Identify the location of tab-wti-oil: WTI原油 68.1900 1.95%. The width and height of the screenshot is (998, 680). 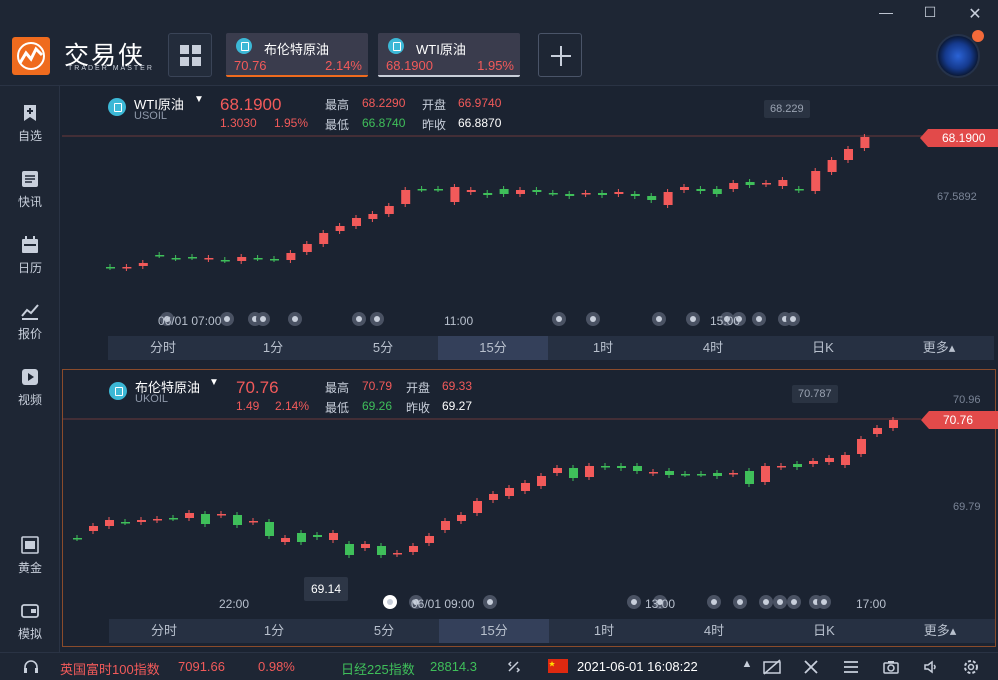
(449, 55).